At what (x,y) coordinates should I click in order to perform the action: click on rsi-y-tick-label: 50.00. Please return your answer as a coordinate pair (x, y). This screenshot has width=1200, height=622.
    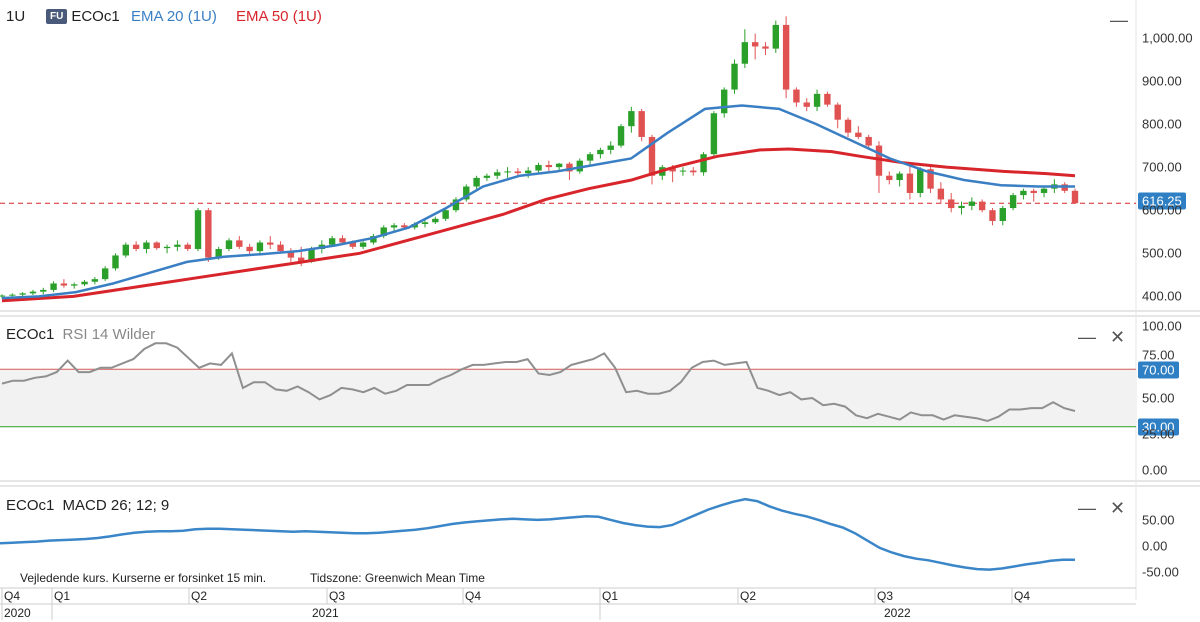
    Looking at the image, I should click on (1158, 398).